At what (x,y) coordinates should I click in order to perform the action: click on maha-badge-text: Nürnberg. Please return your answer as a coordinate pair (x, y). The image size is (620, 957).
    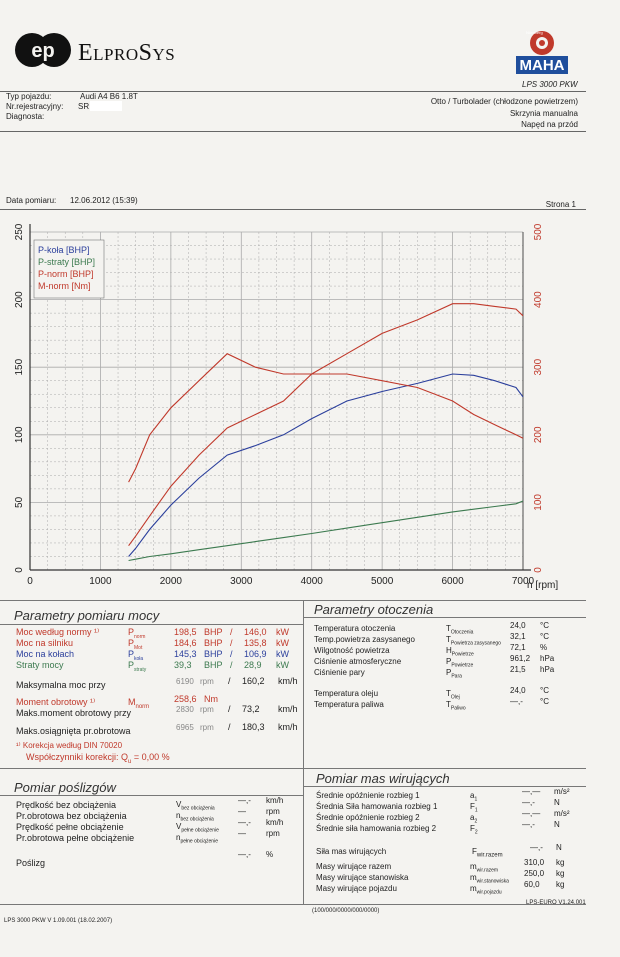
    Looking at the image, I should click on (534, 32).